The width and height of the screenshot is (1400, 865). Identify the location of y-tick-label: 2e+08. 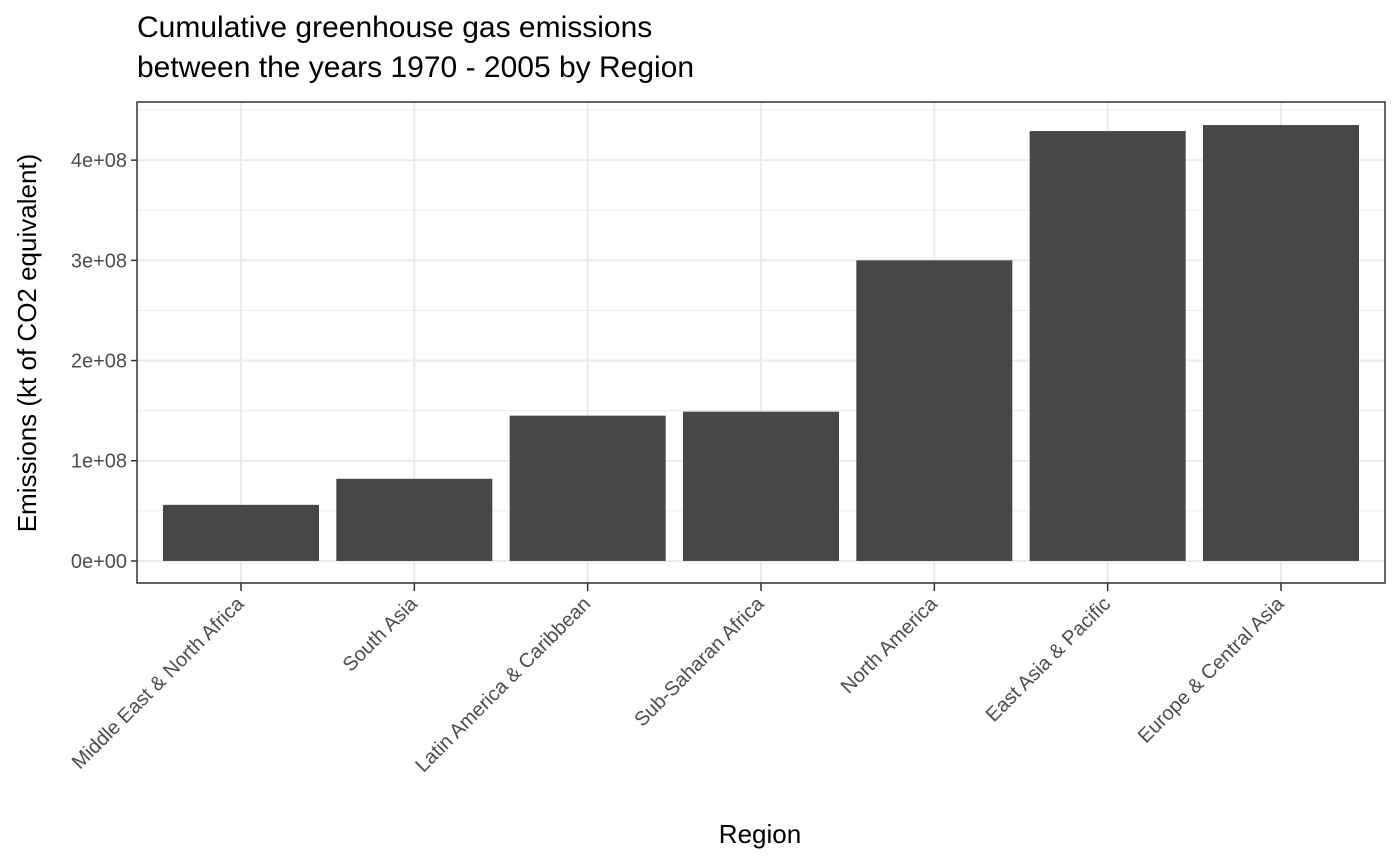
(99, 362).